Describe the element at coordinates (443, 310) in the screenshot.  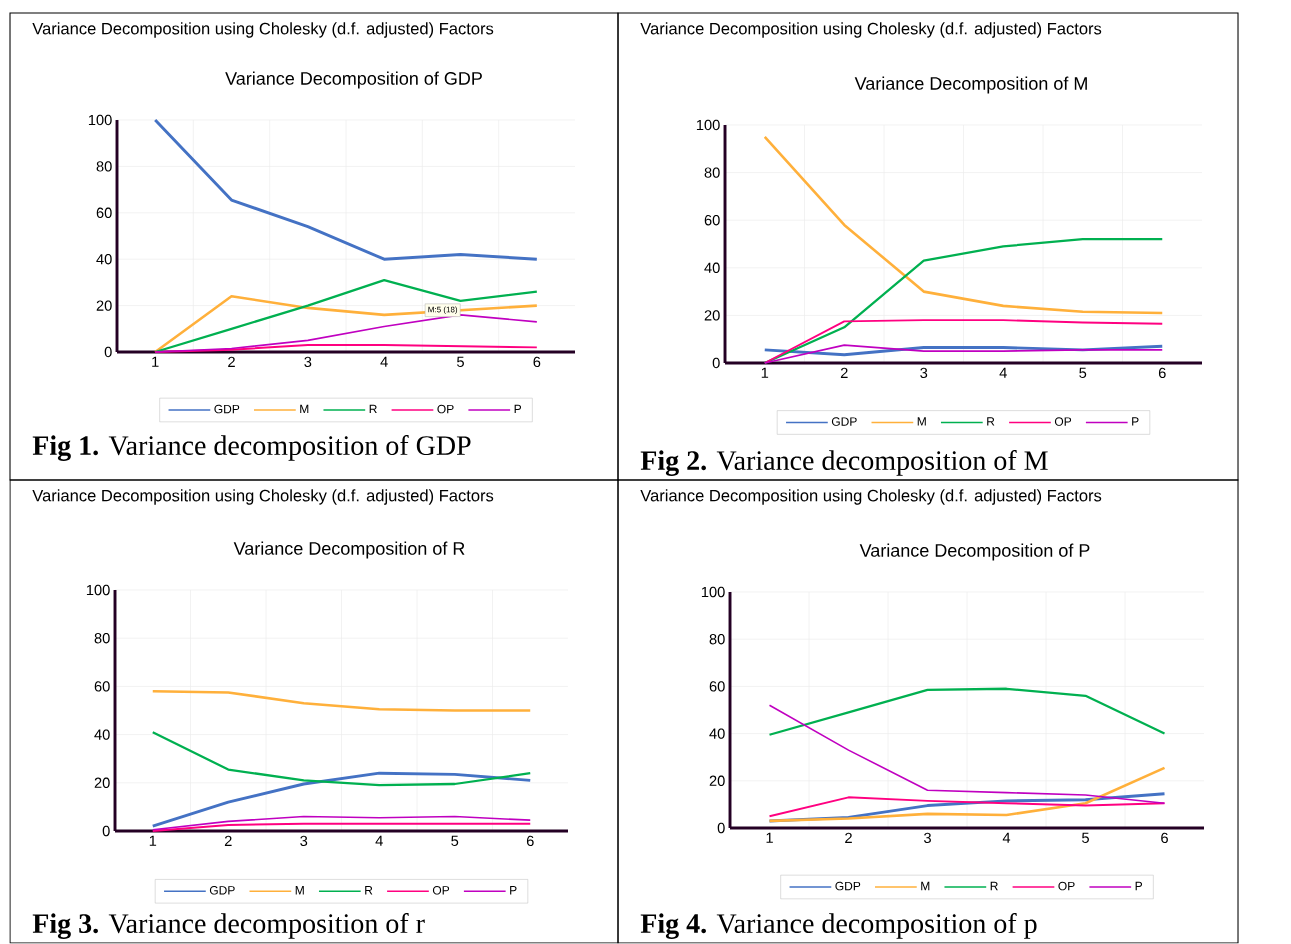
I see `annotation: M:5 (18)` at that location.